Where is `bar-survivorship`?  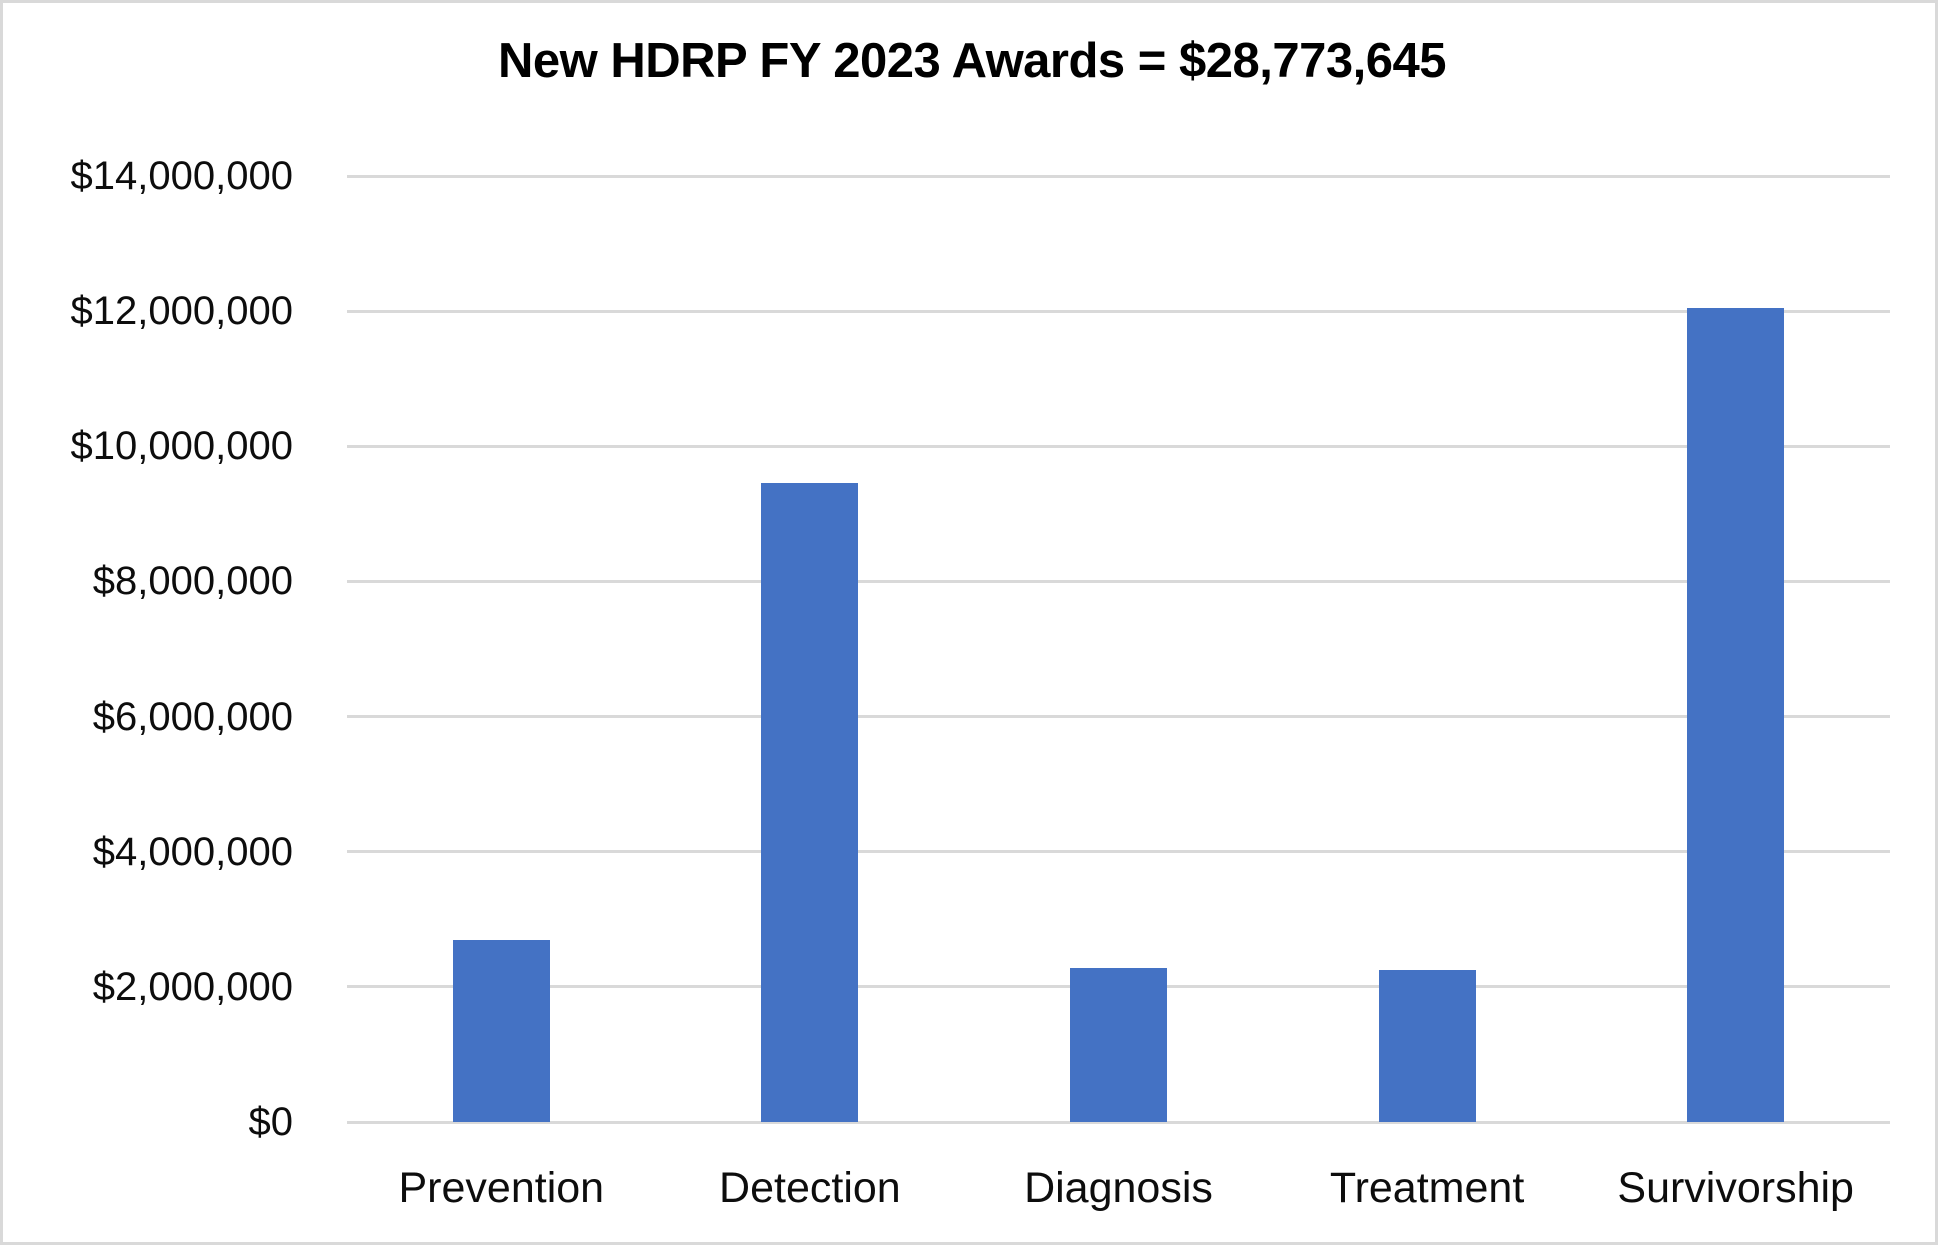
bar-survivorship is located at coordinates (1736, 714).